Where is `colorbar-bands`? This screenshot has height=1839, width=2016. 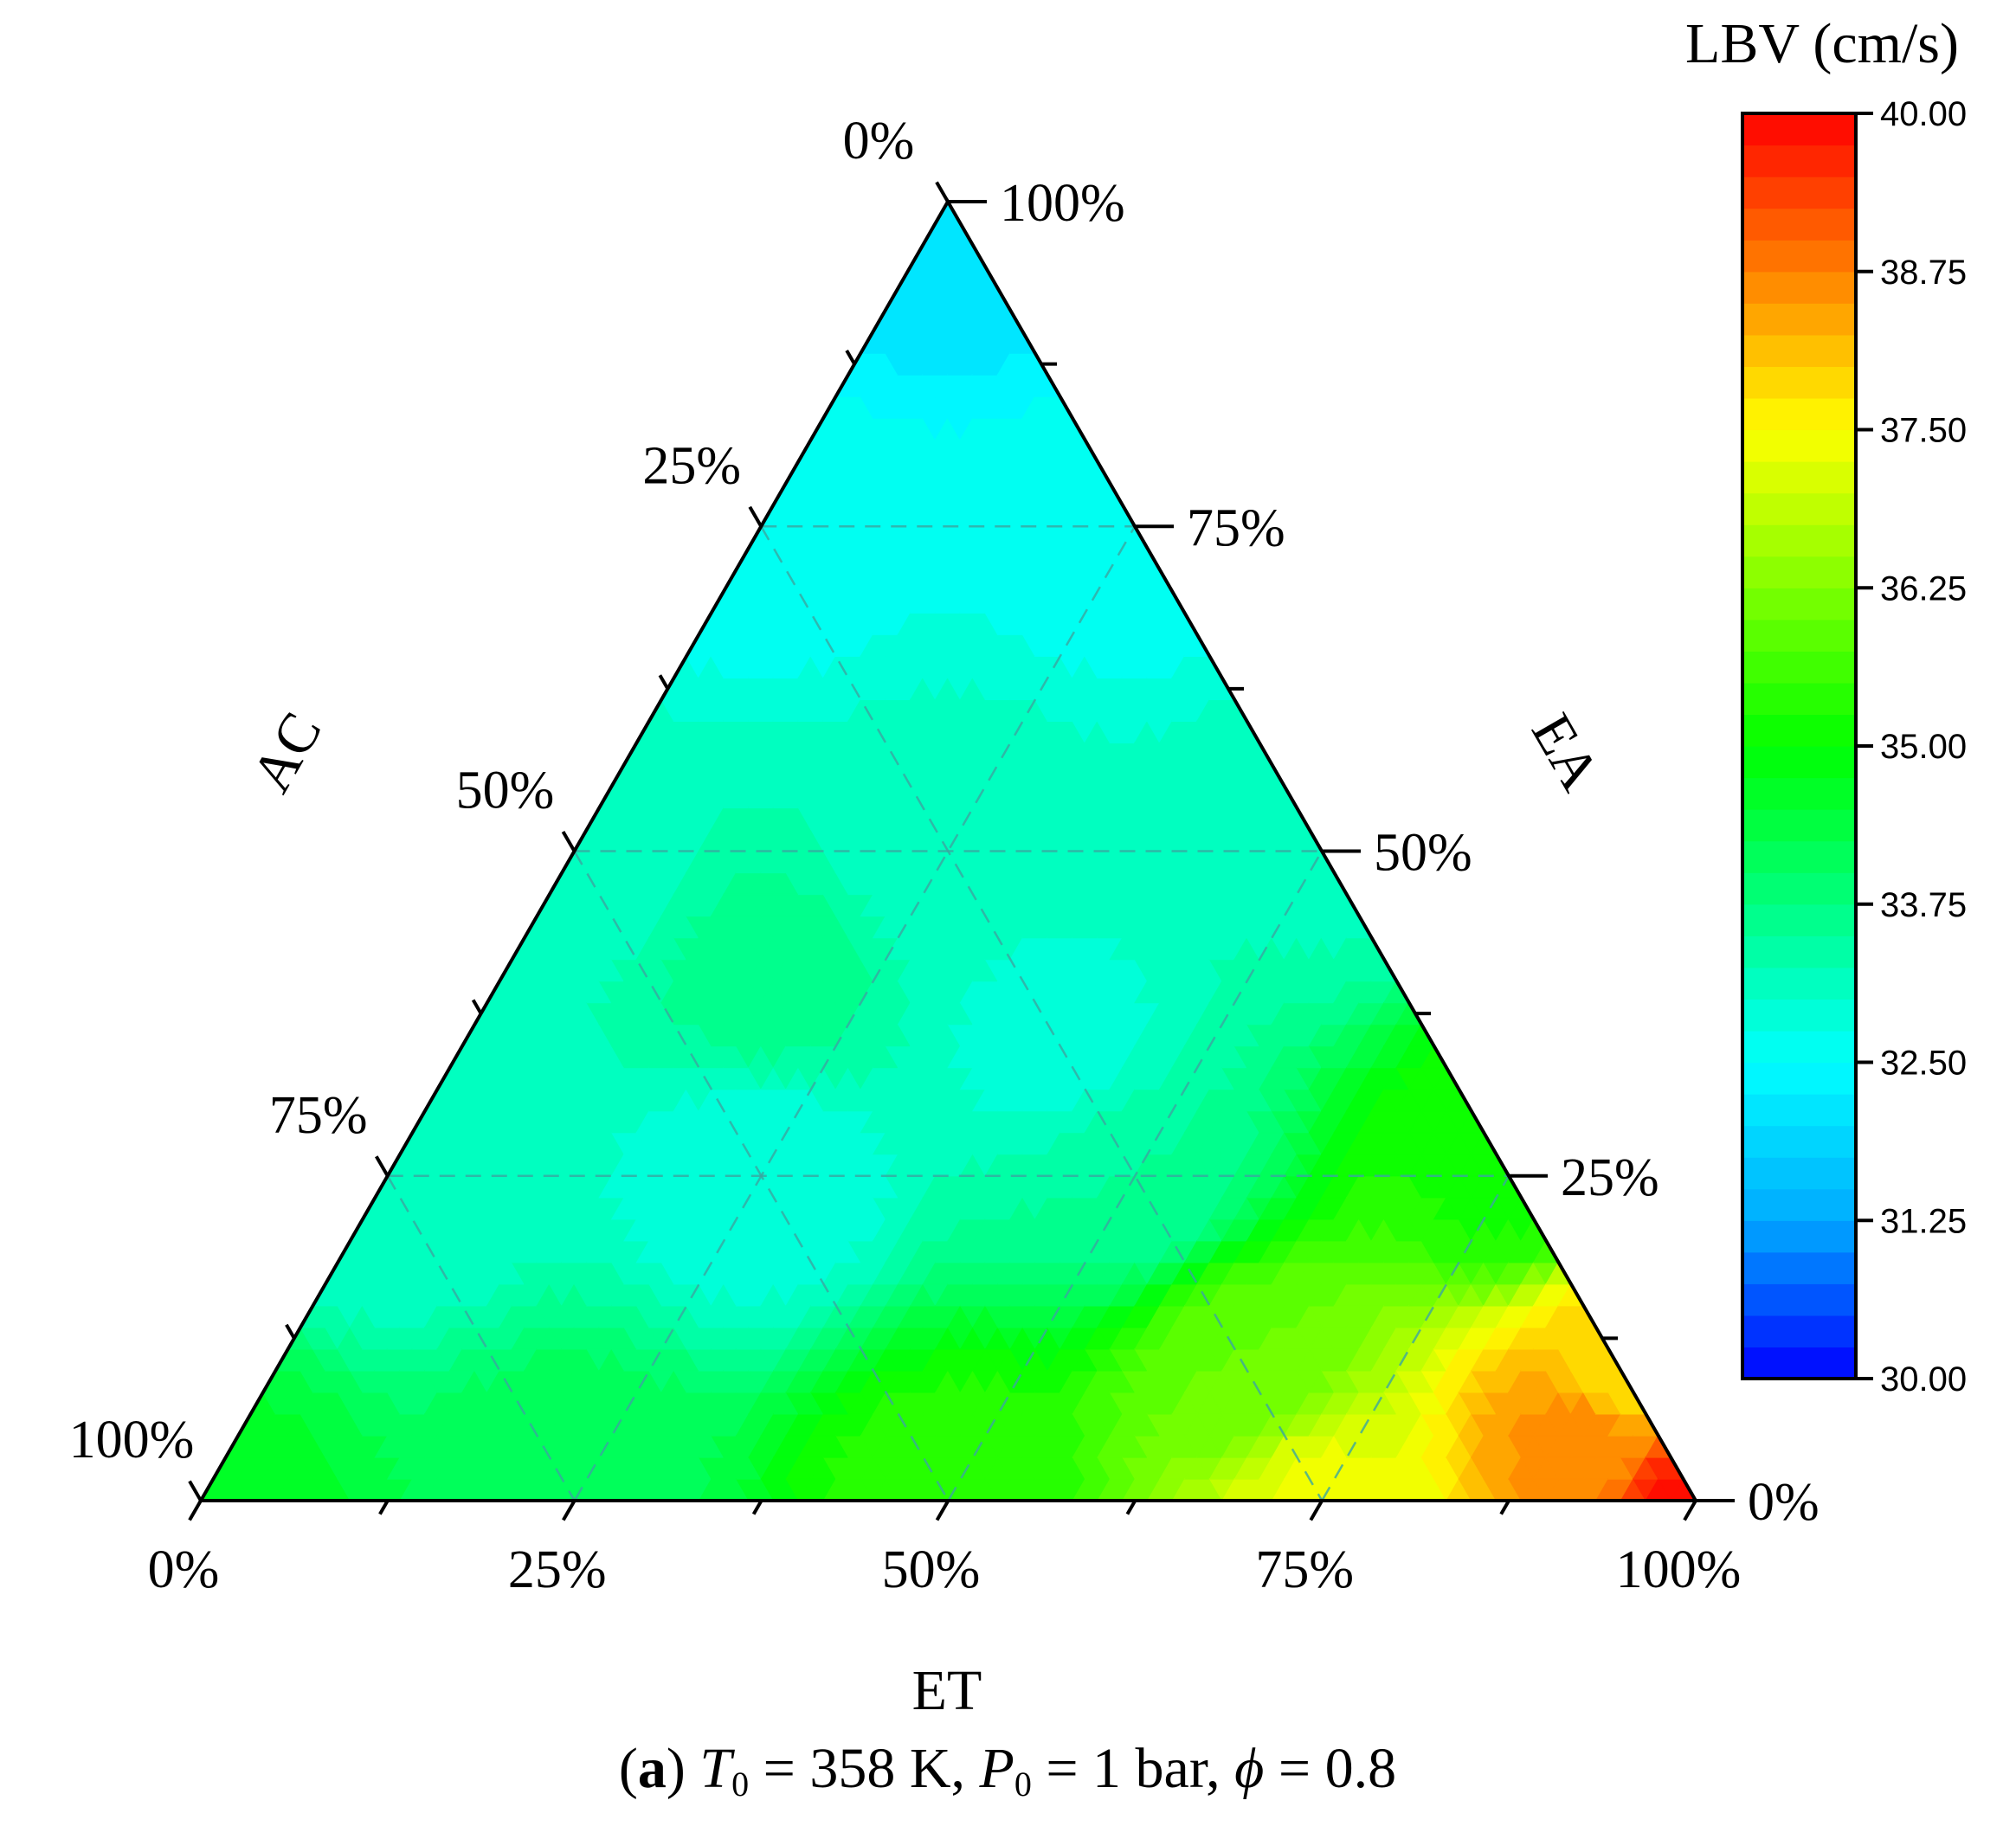
colorbar-bands is located at coordinates (1799, 746).